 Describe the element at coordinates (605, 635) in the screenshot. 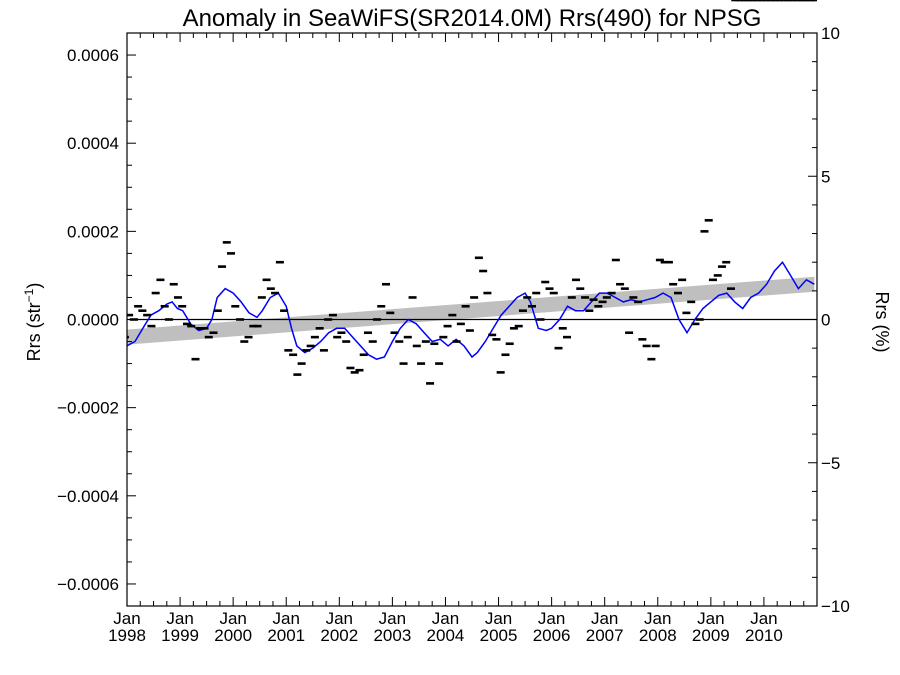

I see `x-tick-label-year: 2007` at that location.